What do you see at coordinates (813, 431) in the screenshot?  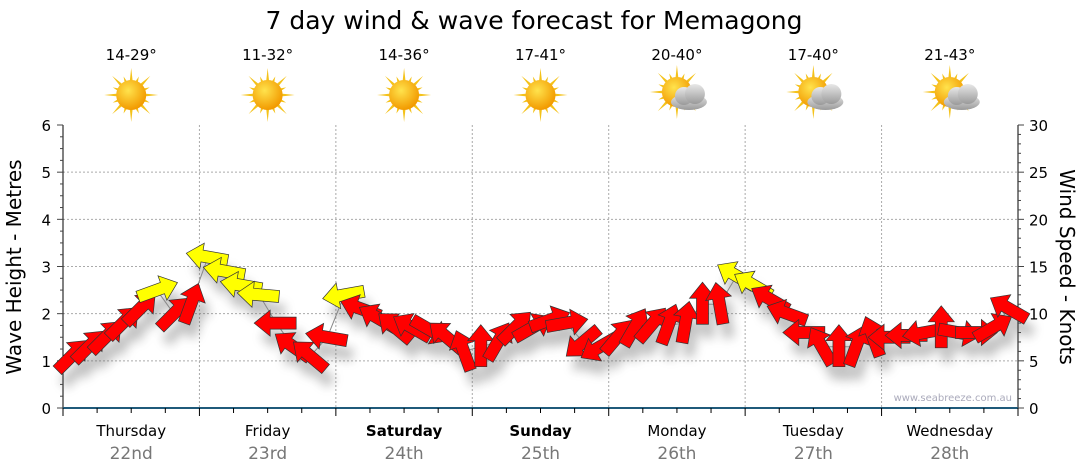 I see `day-name: Tuesday` at bounding box center [813, 431].